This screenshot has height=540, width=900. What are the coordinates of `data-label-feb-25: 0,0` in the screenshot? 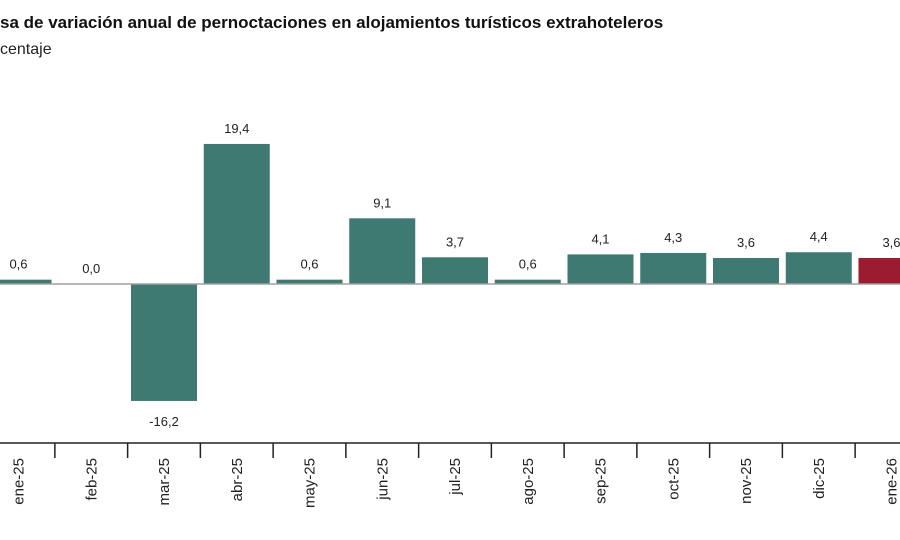 It's located at (91, 268).